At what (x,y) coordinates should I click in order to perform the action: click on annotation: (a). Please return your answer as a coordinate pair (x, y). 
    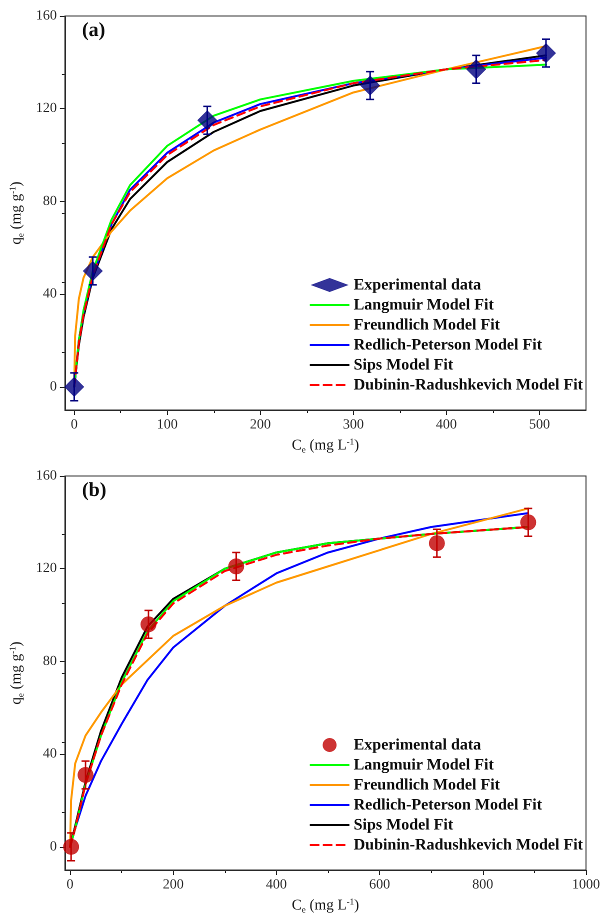
    Looking at the image, I should click on (94, 30).